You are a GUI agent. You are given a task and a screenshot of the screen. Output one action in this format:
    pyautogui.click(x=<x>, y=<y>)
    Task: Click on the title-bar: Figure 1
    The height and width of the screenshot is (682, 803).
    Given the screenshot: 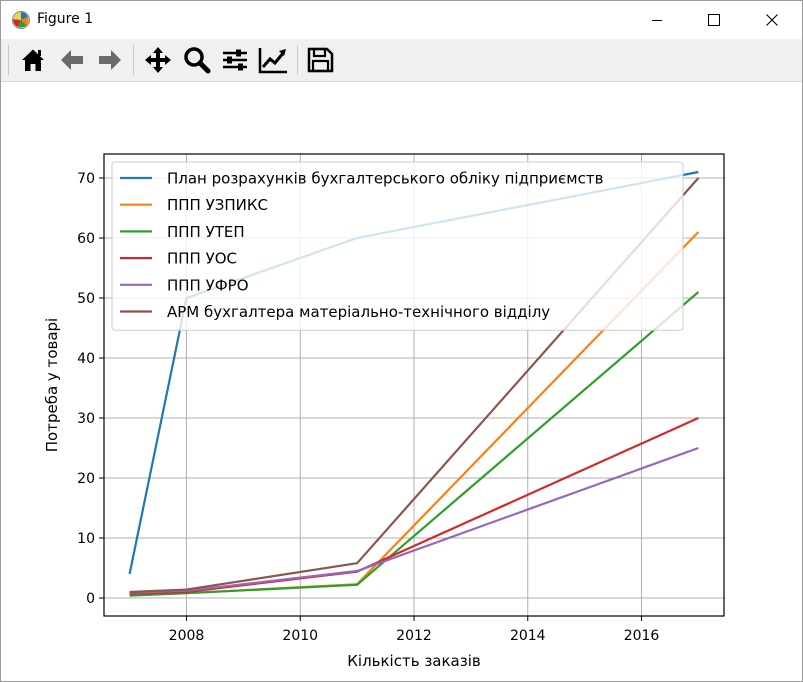 What is the action you would take?
    pyautogui.click(x=401, y=20)
    